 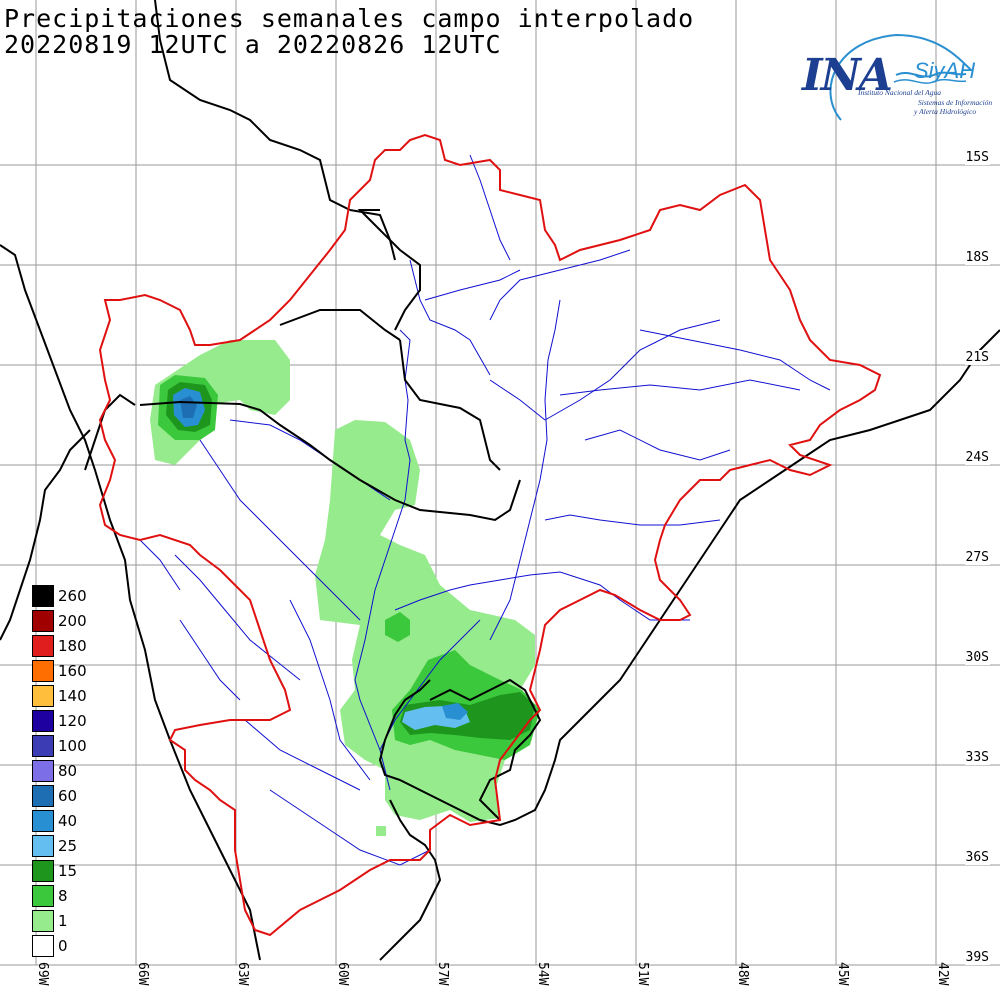 What do you see at coordinates (742, 974) in the screenshot?
I see `longitude-label: 48W` at bounding box center [742, 974].